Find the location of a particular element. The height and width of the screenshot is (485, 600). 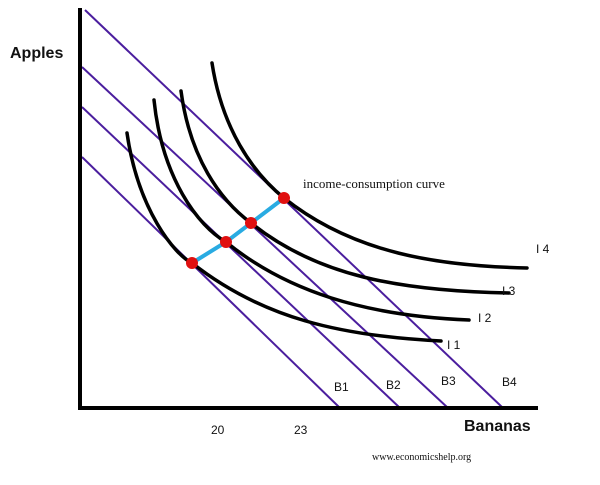

income-consumption-curve is located at coordinates (238, 230).